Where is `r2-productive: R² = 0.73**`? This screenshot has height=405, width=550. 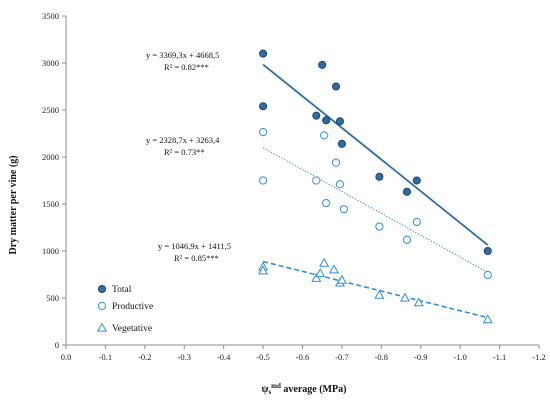 r2-productive: R² = 0.73** is located at coordinates (184, 152).